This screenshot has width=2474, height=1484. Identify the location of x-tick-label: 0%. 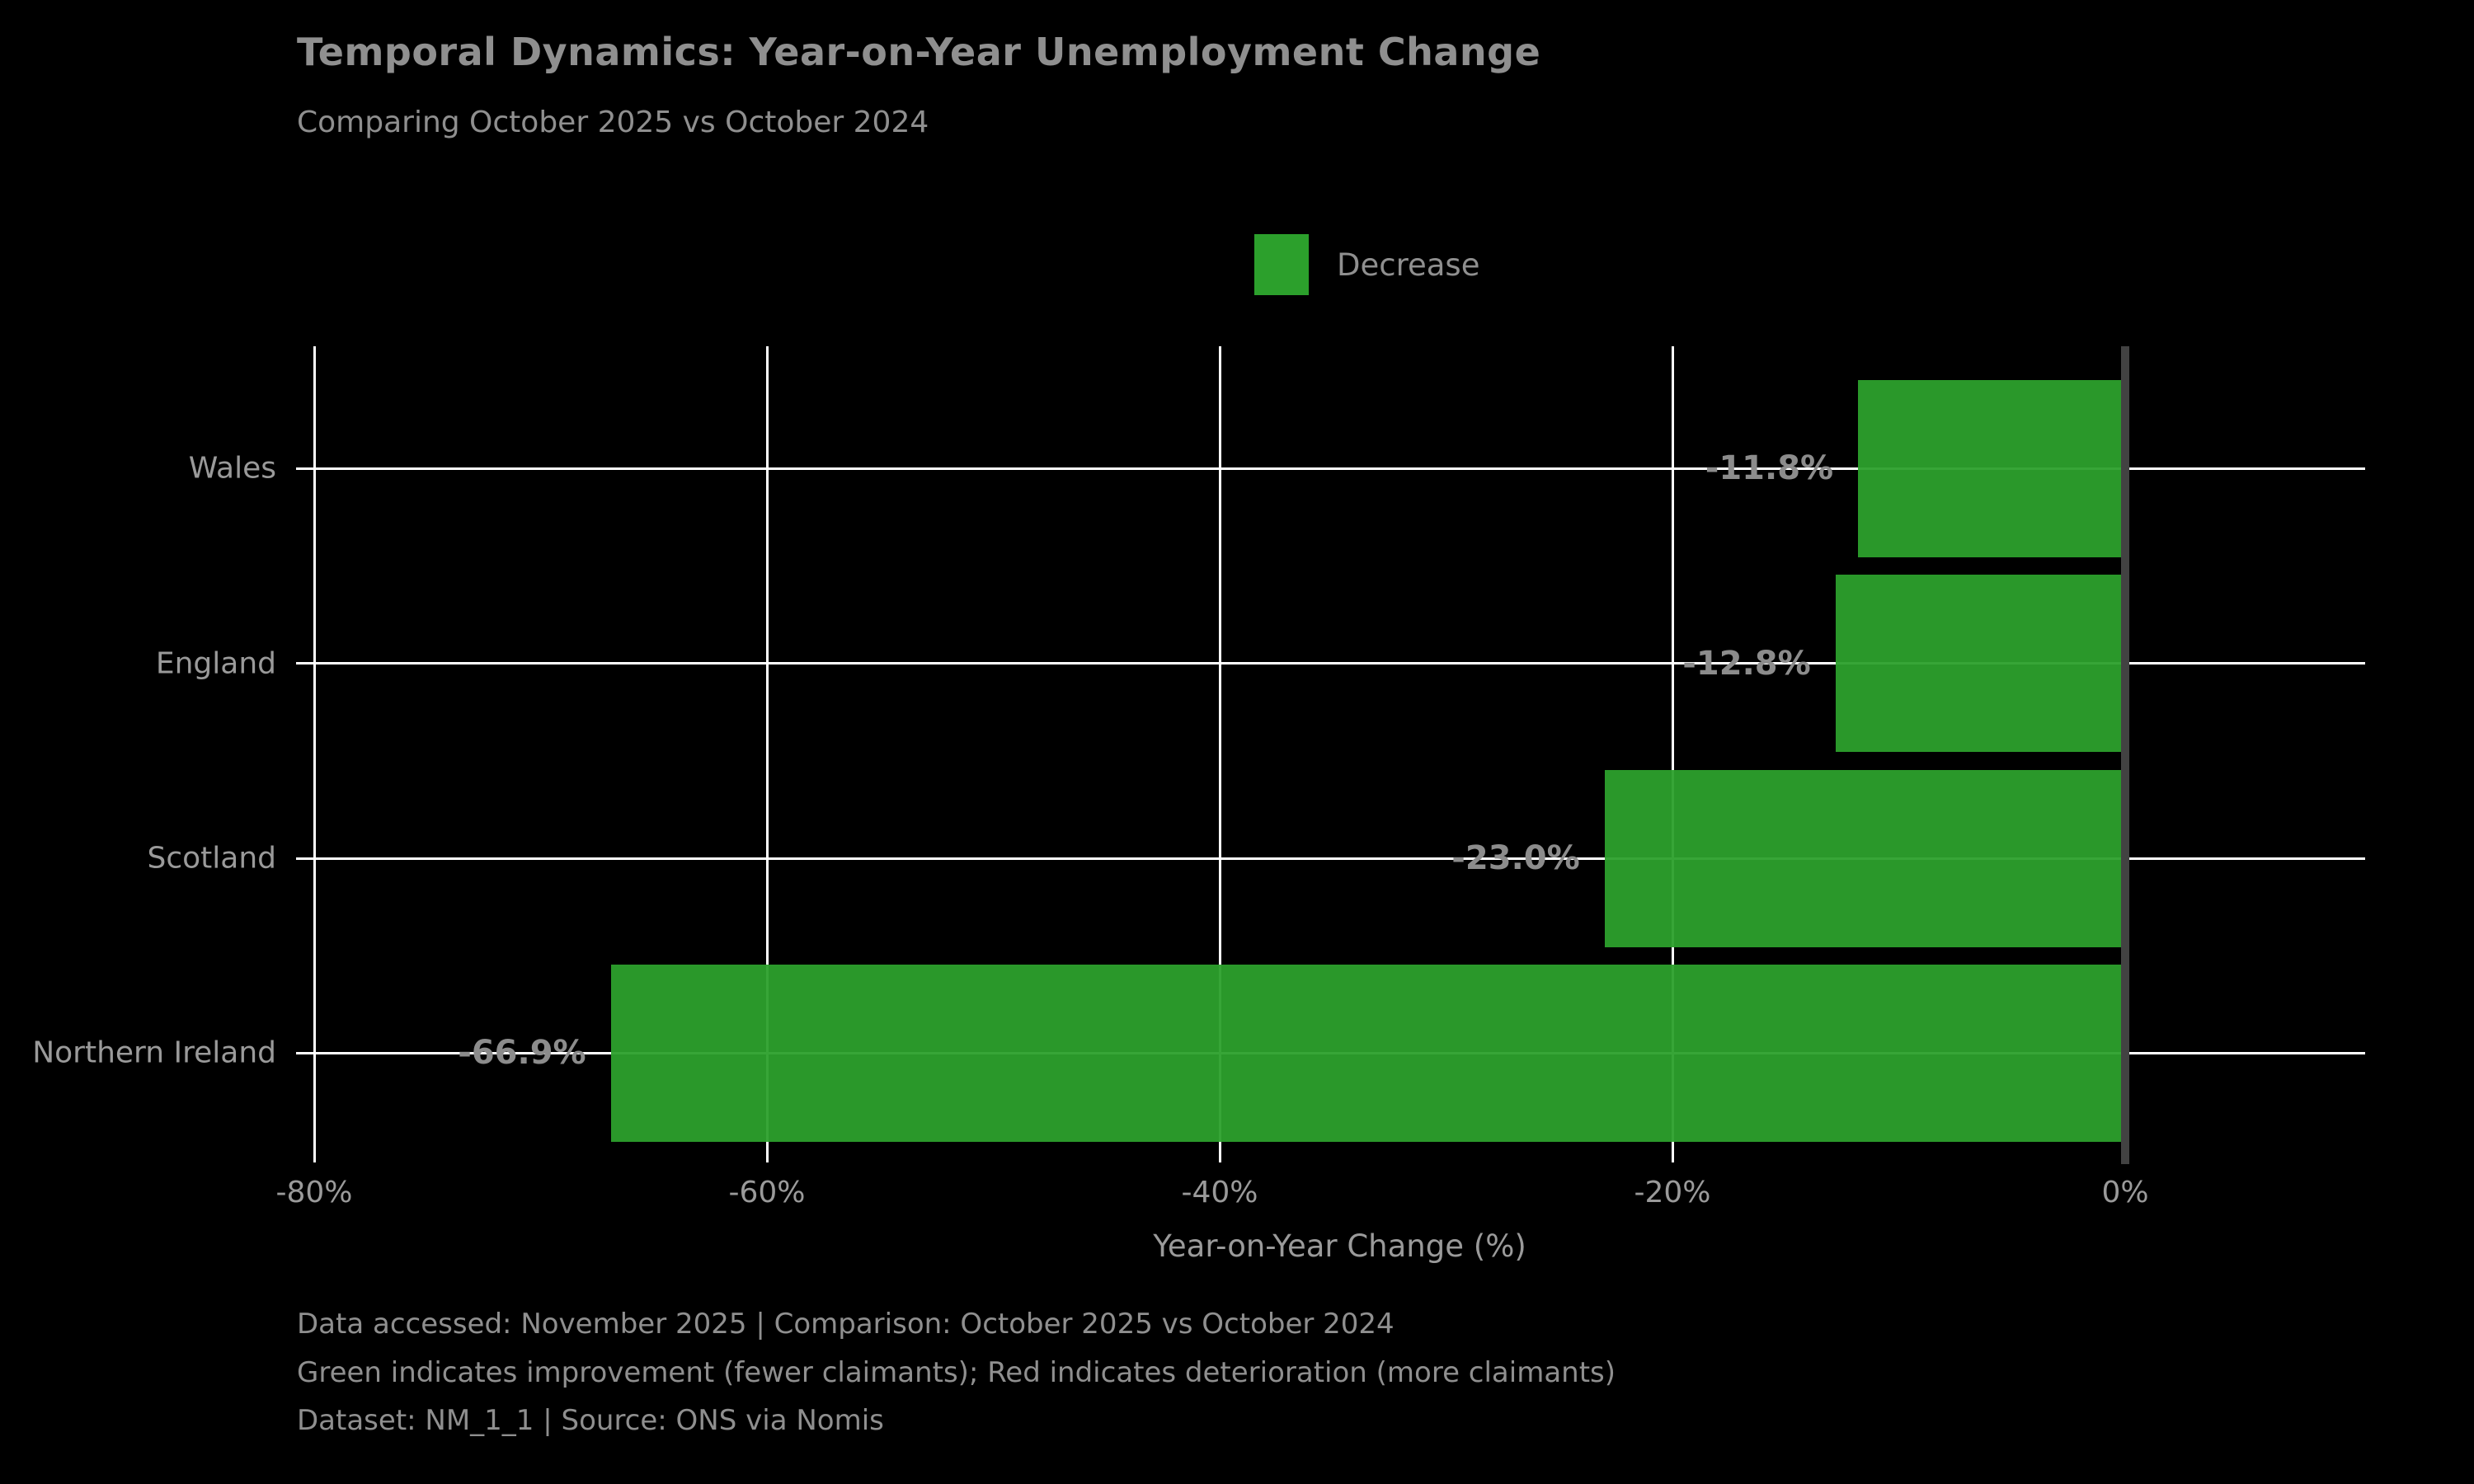
(2125, 1192).